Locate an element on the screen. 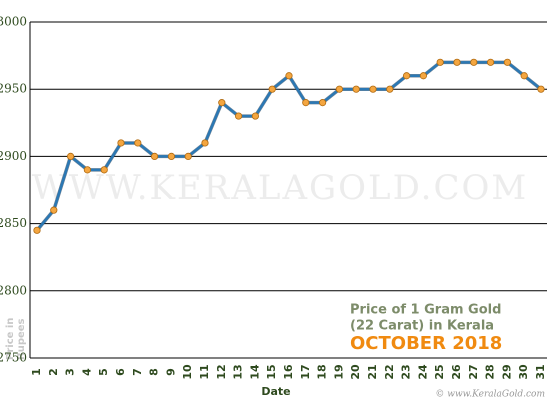 This screenshot has height=400, width=550. x-tick-label: 1 is located at coordinates (36, 372).